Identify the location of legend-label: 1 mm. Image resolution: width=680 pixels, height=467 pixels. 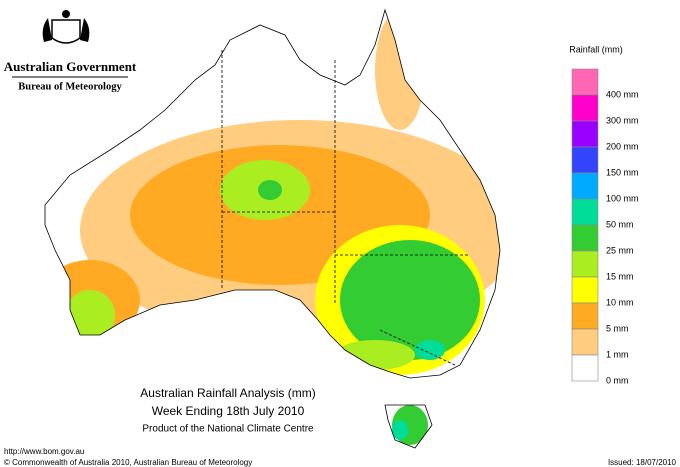
(617, 354).